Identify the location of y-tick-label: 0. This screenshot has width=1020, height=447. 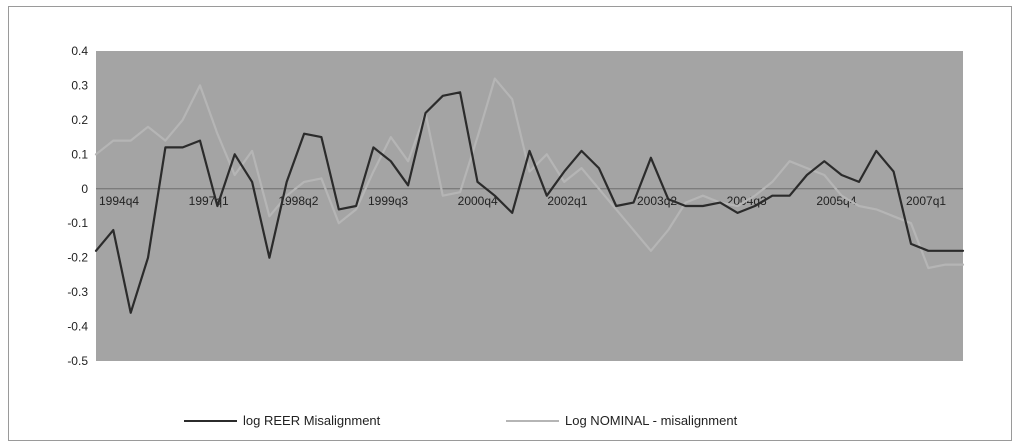
(84, 189).